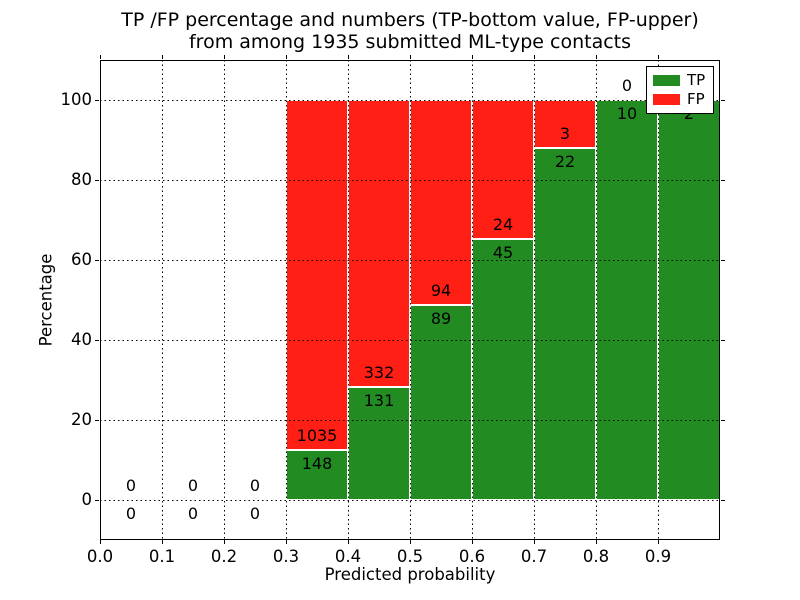  What do you see at coordinates (81, 179) in the screenshot?
I see `y-tick-label: 80` at bounding box center [81, 179].